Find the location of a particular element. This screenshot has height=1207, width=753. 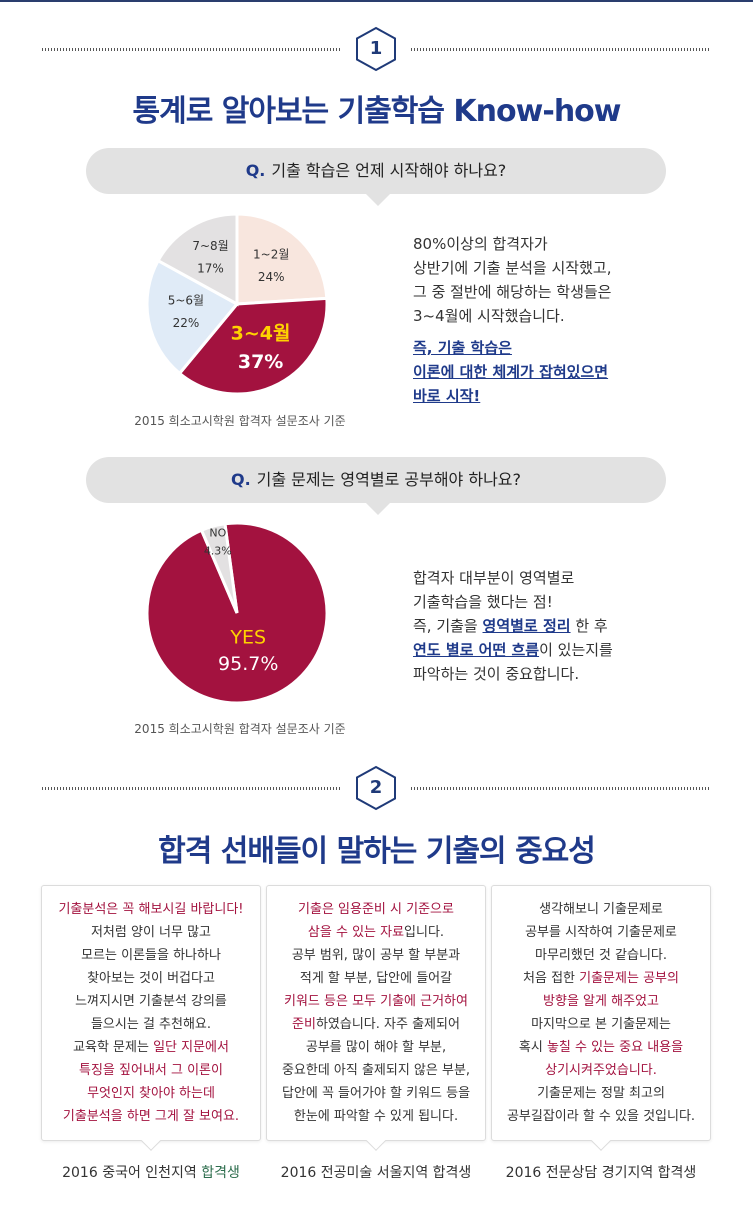

highlight-text: 상기시켜주었습니다. is located at coordinates (601, 1070).